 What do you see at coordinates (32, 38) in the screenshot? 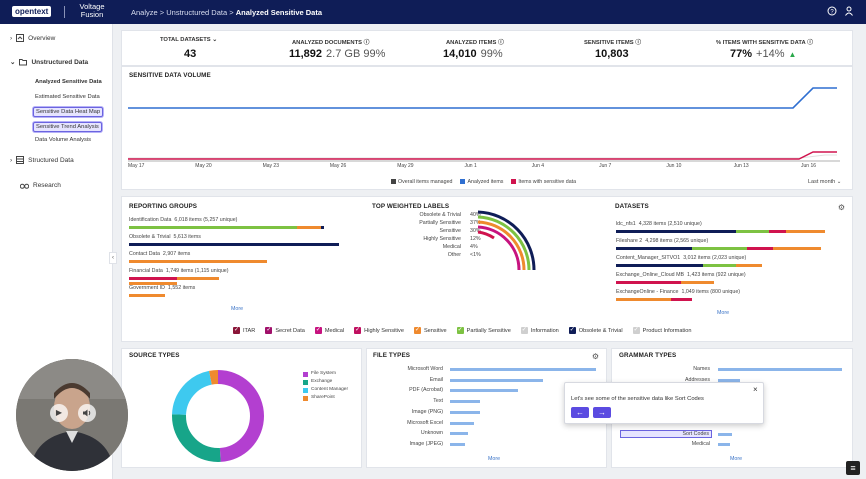
I see `sidebar-item-overview: › Overview` at bounding box center [32, 38].